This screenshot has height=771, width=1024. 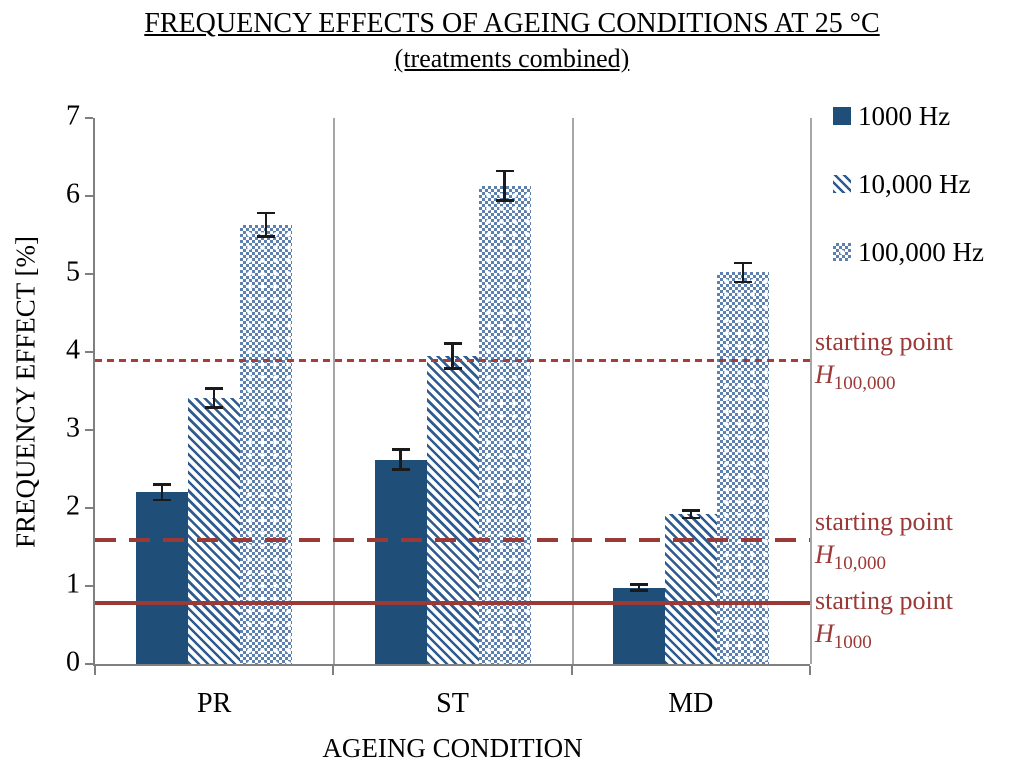 I want to click on legend-item-dots: 100,000 Hz, so click(x=908, y=271).